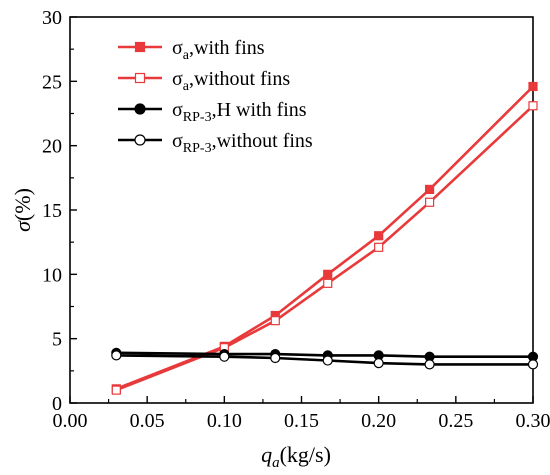 The width and height of the screenshot is (550, 475). Describe the element at coordinates (147, 421) in the screenshot. I see `x-tick-label: 0.05` at that location.